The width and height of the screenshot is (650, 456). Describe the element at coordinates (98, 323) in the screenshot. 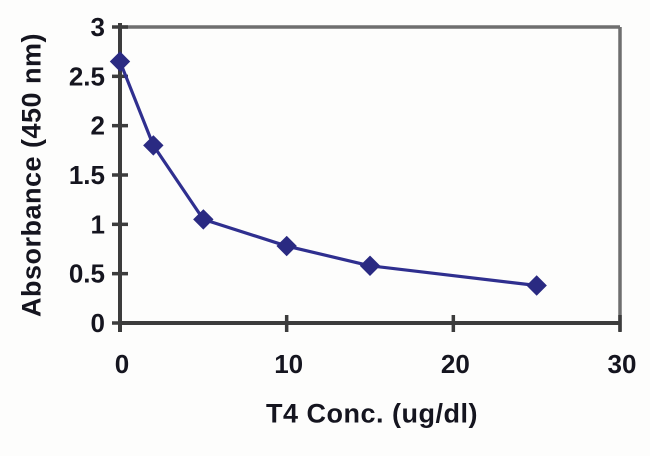

I see `y-tick-label: 0` at that location.